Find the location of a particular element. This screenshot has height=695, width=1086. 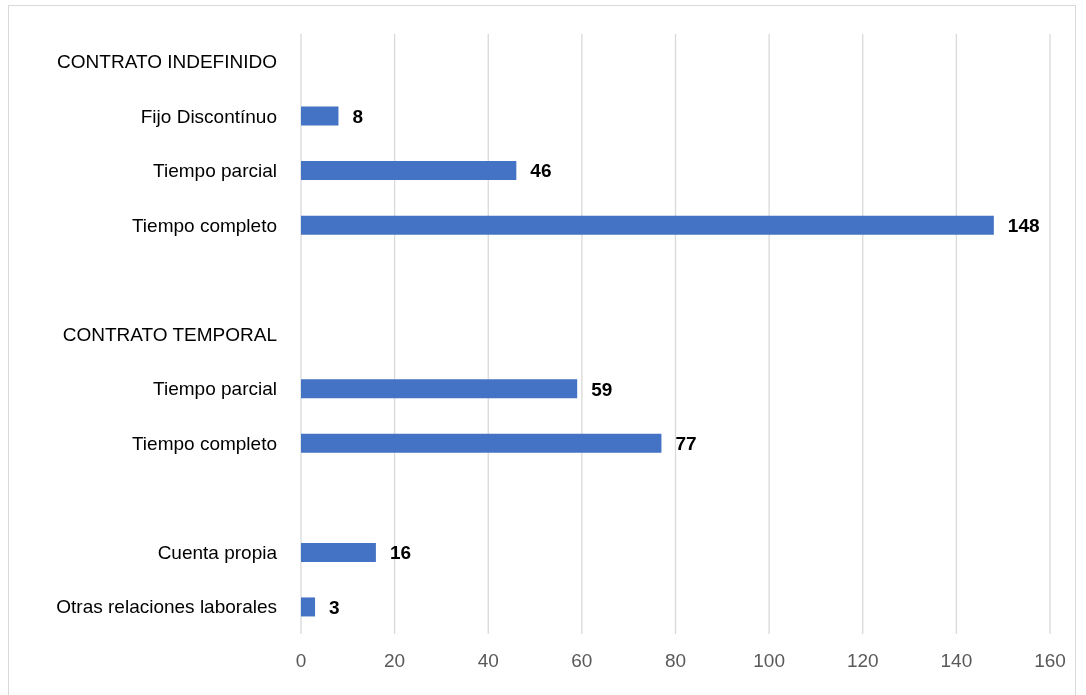

y-tick-label: Cuenta propia is located at coordinates (217, 552).